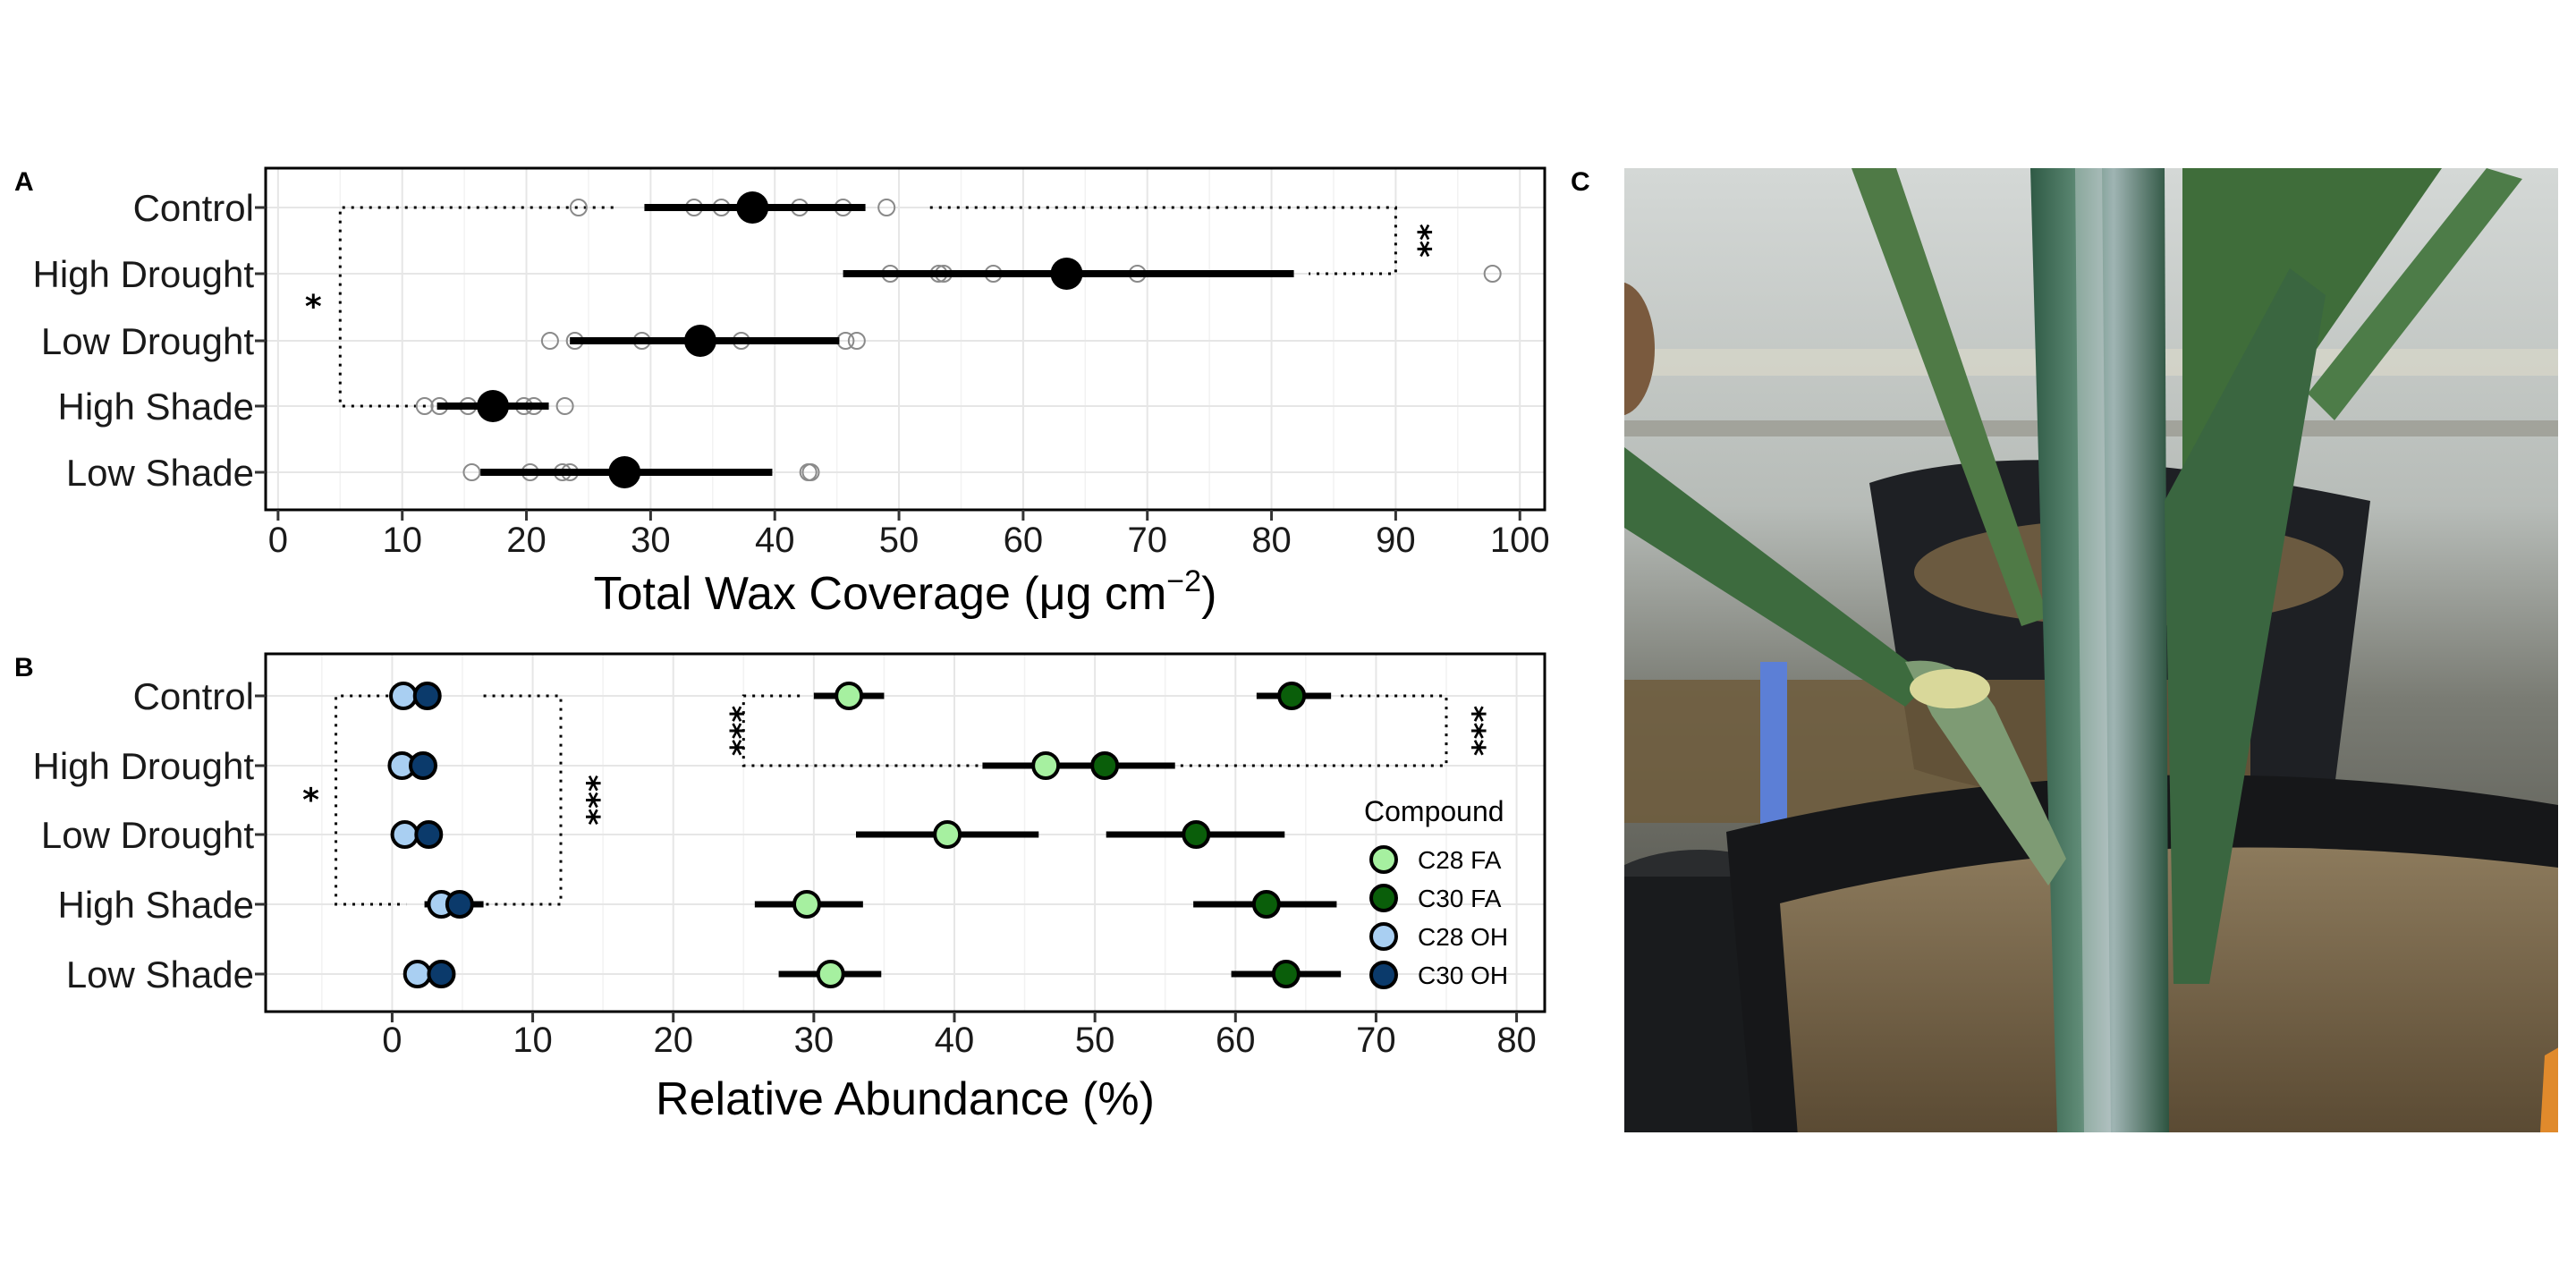 This screenshot has height=1288, width=2576. I want to click on chart-a-sig-bracket, so click(1163, 240).